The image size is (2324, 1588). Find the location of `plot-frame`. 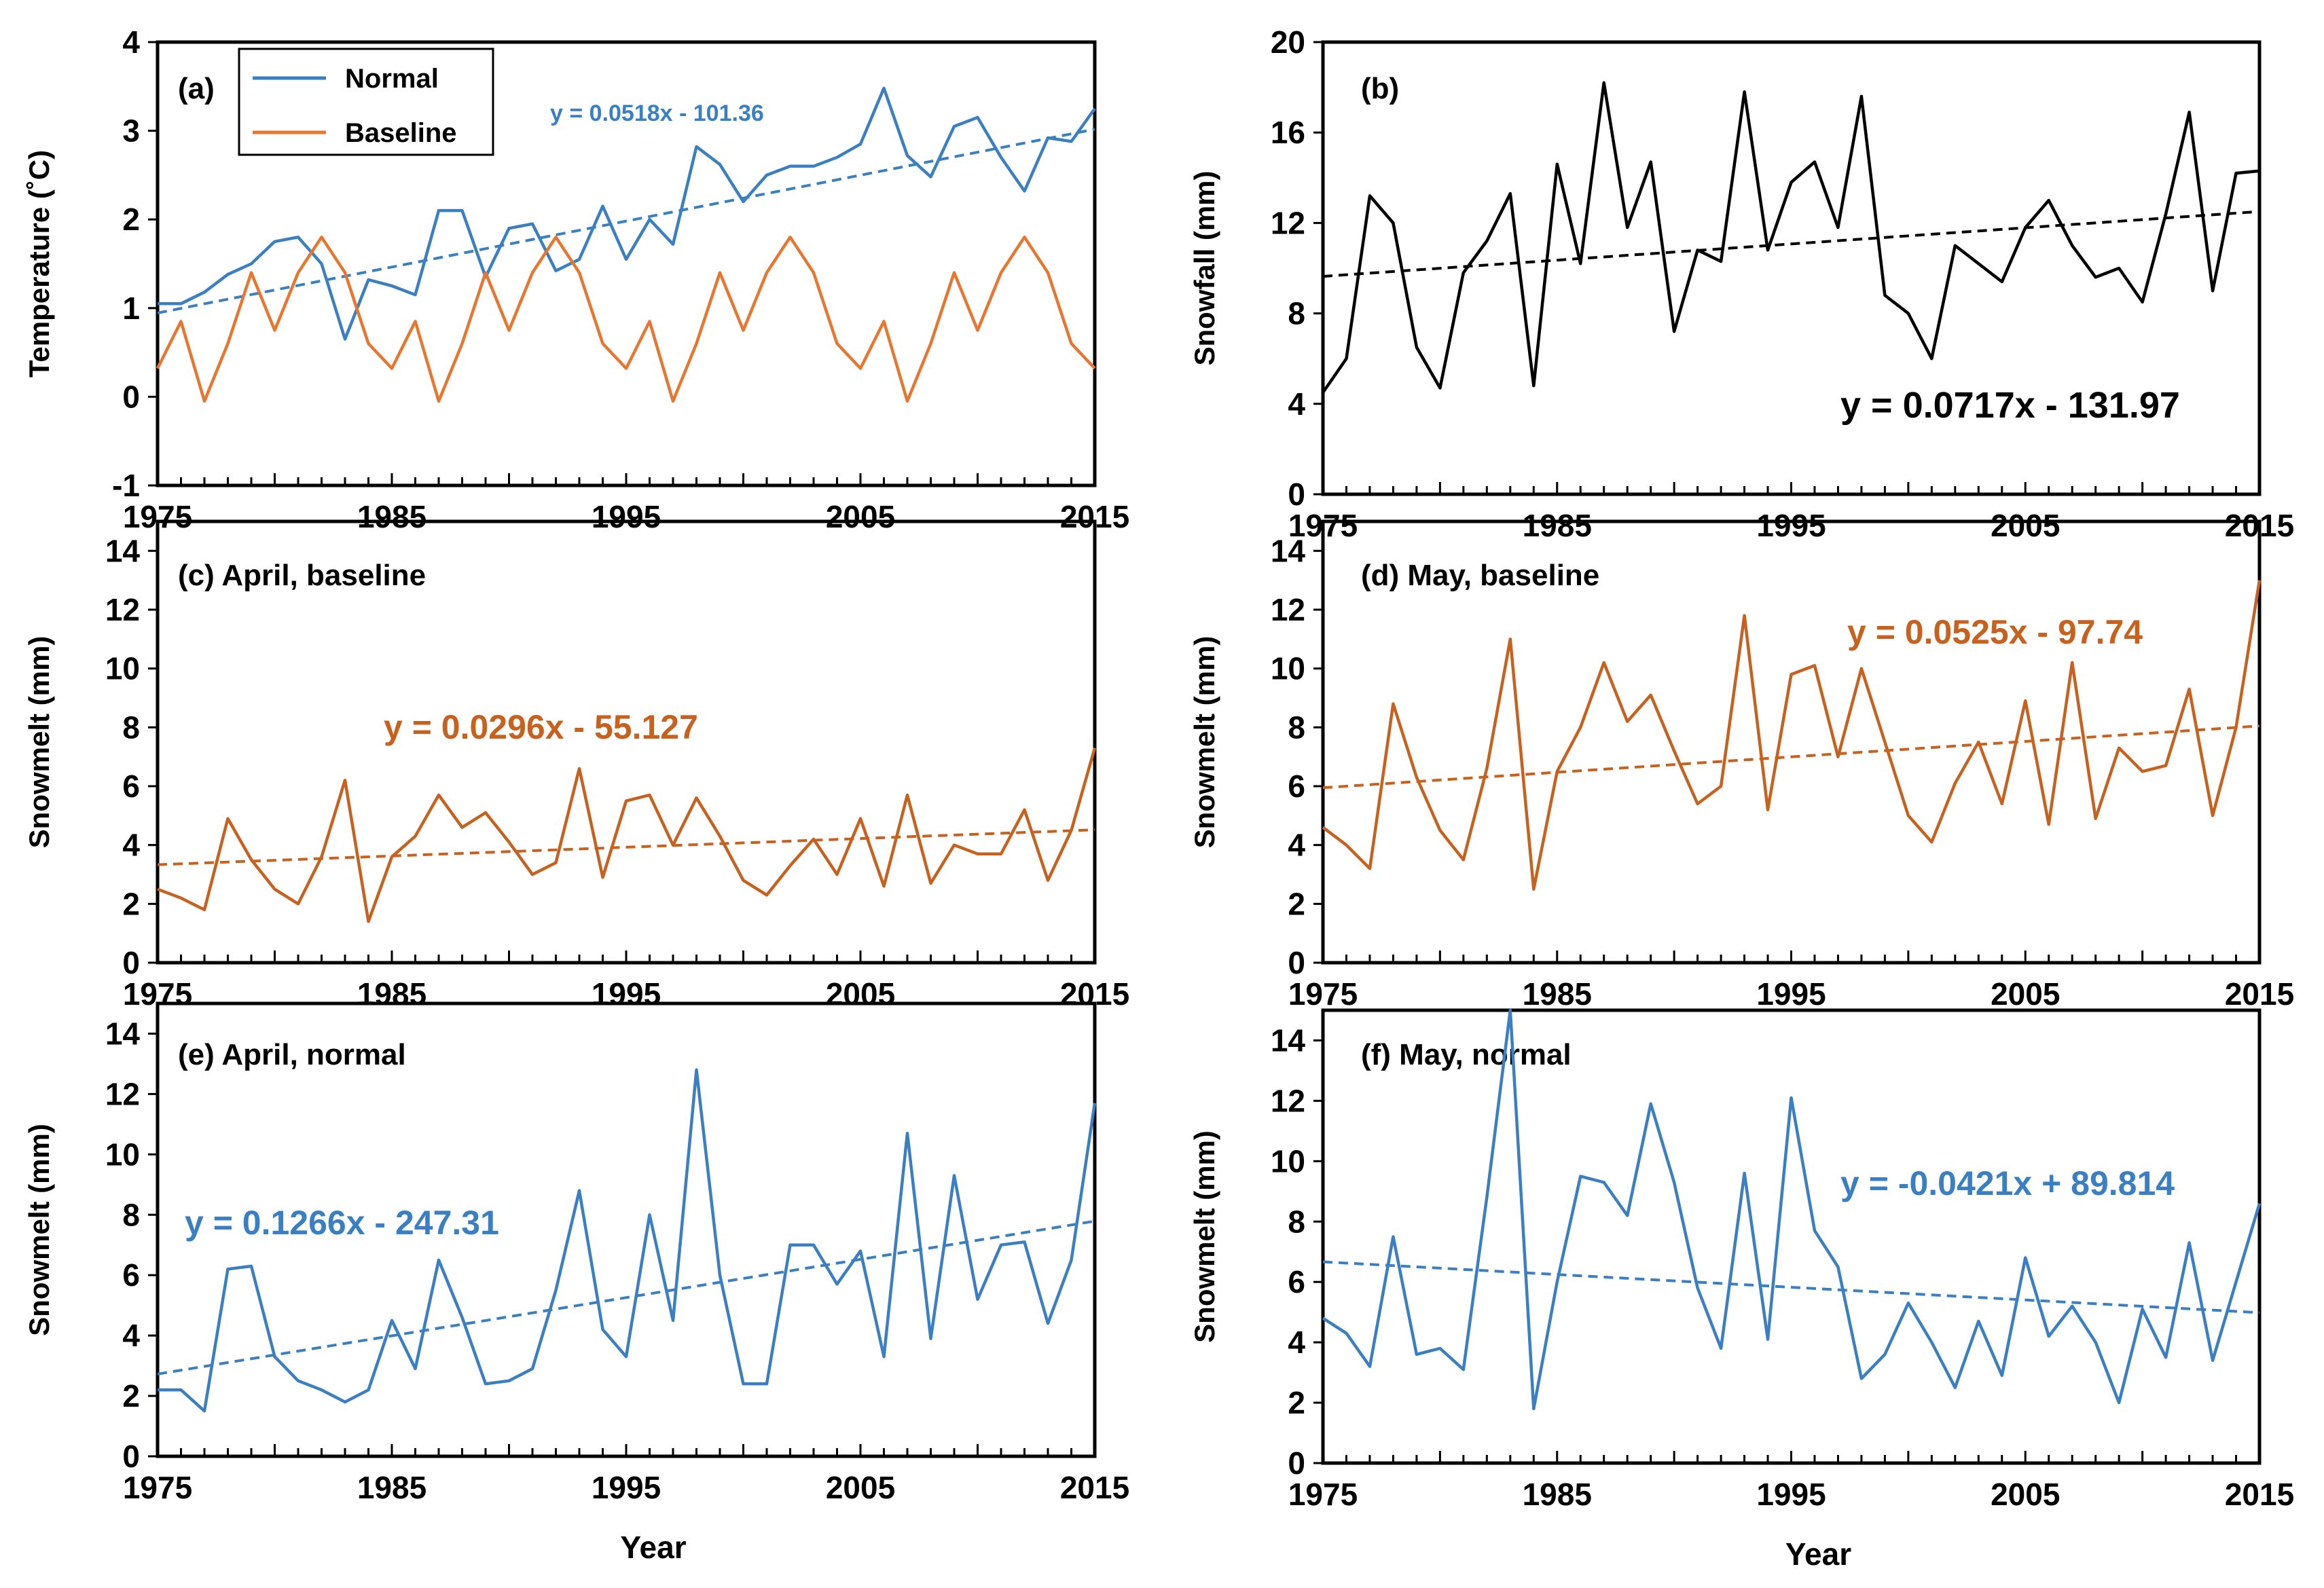

plot-frame is located at coordinates (1791, 1236).